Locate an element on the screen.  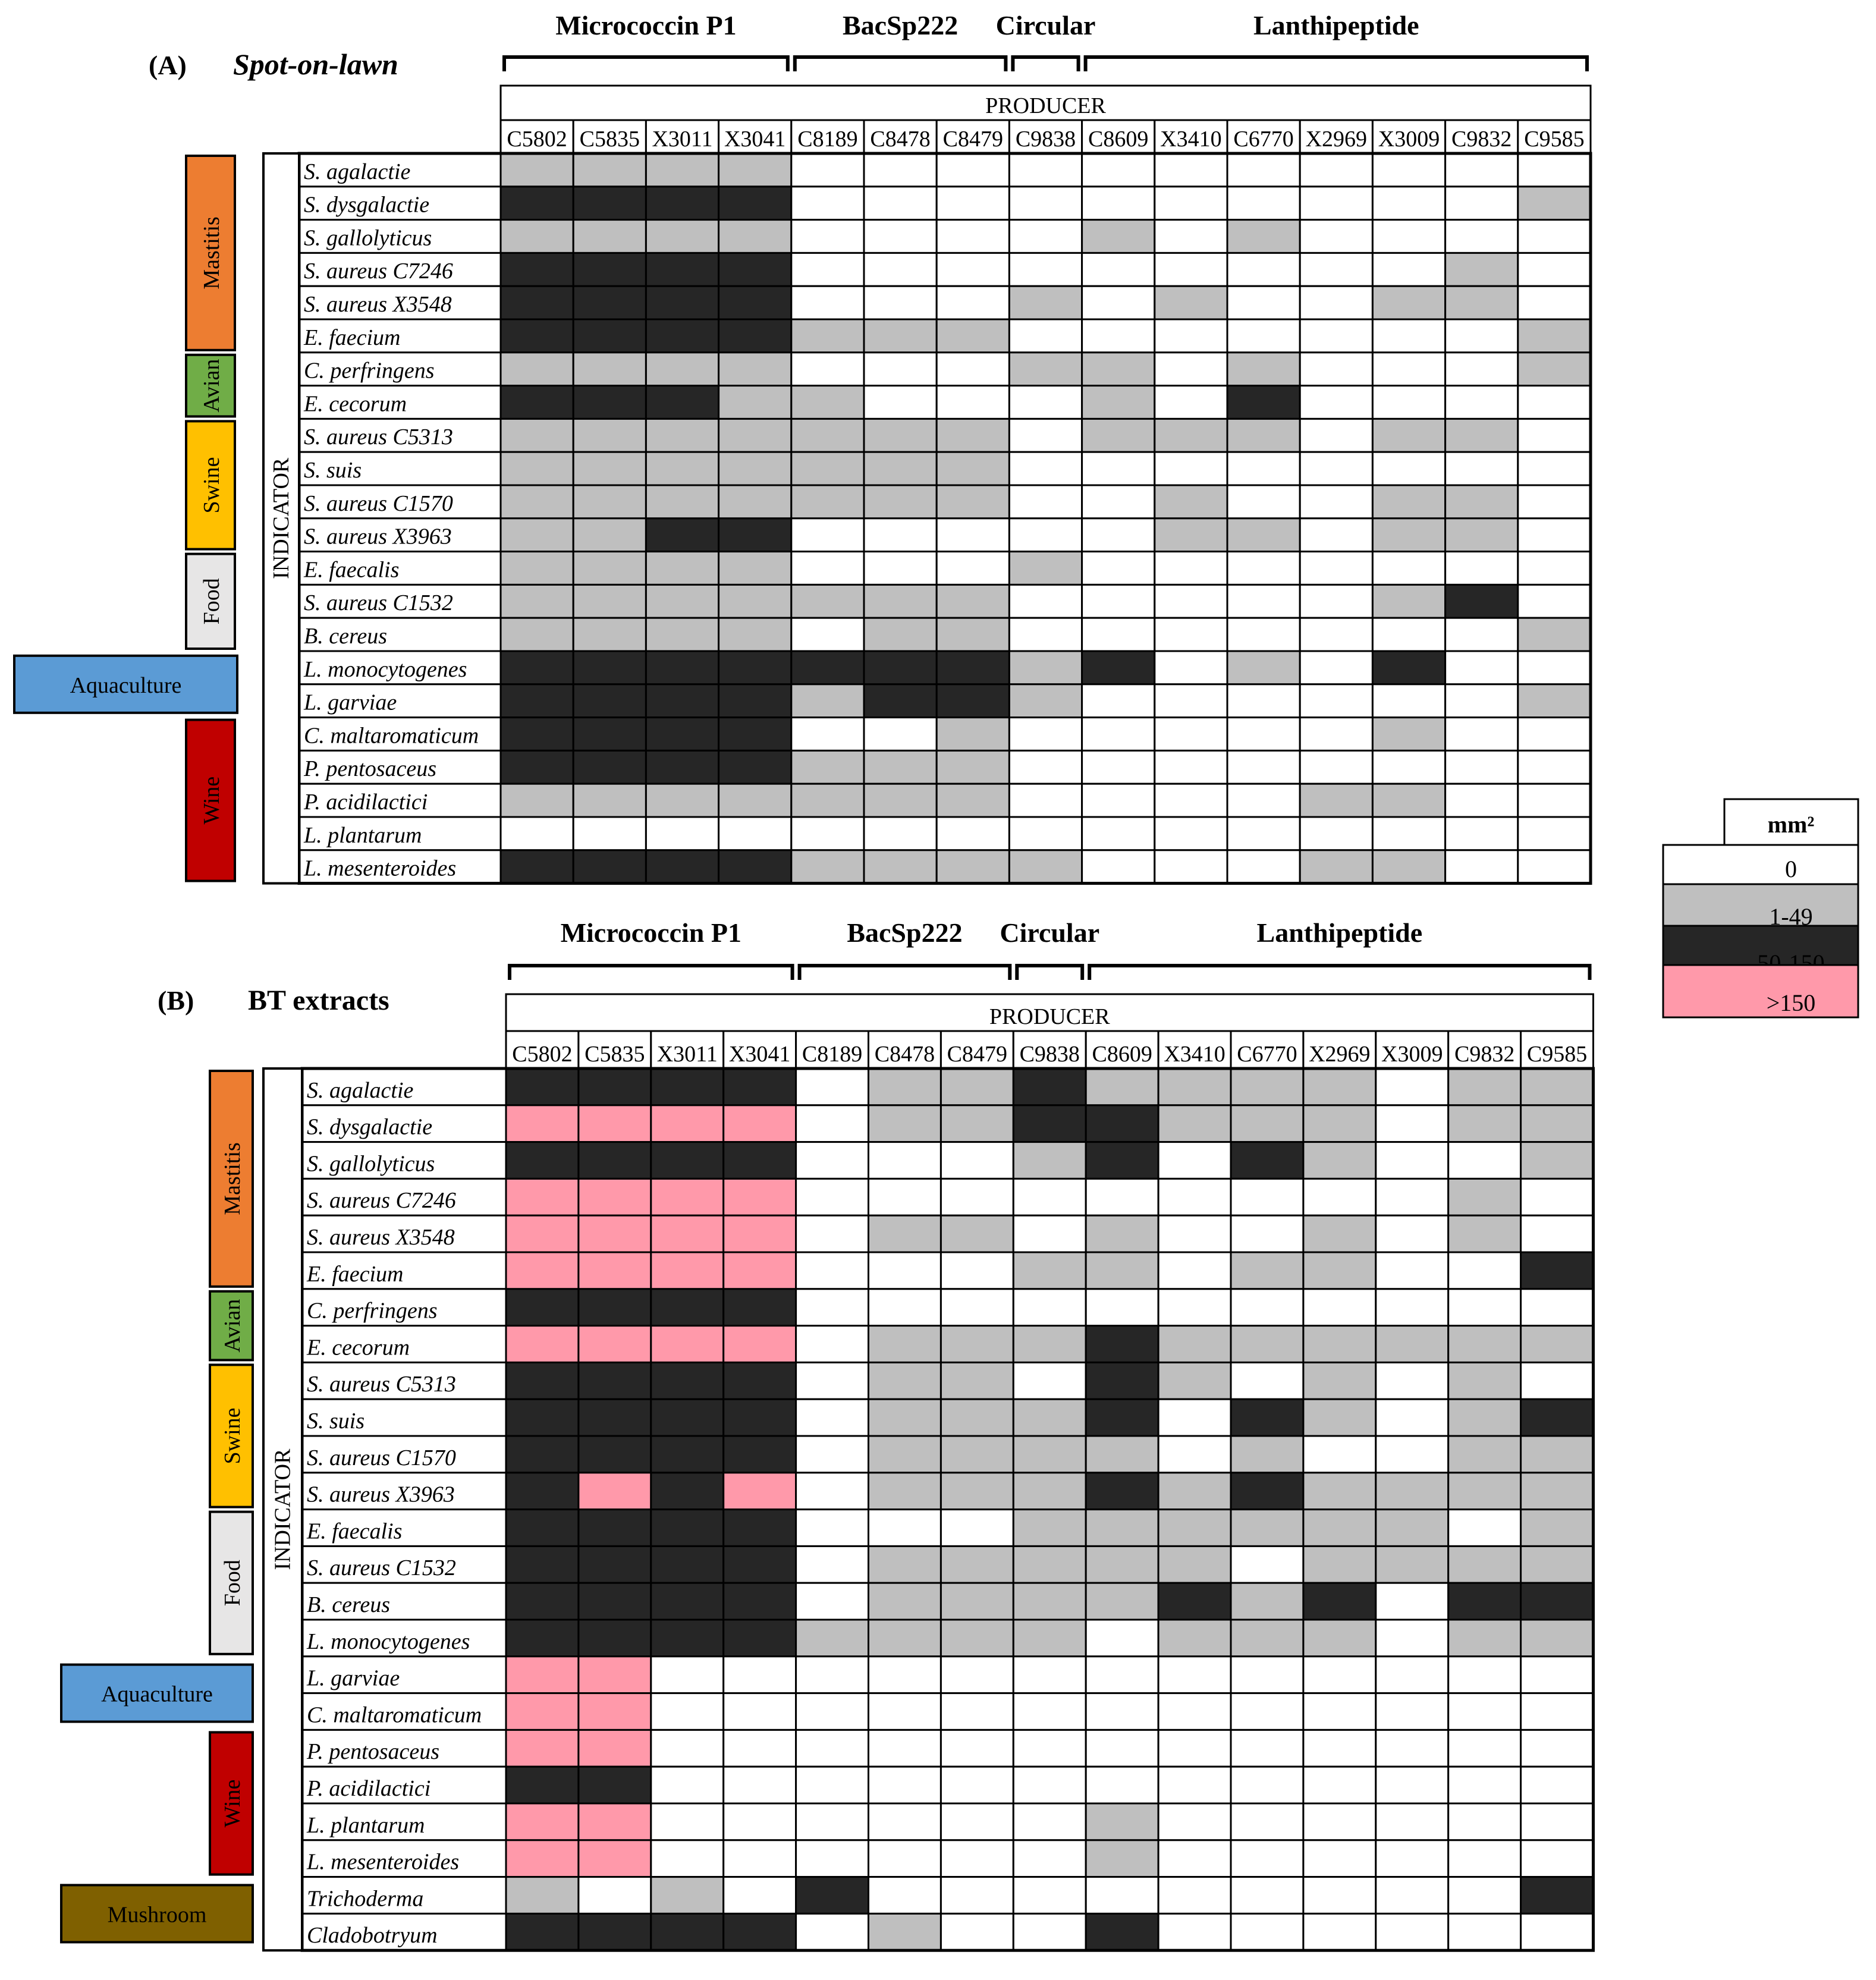
b-cell-r19-c11 is located at coordinates (1339, 1785).